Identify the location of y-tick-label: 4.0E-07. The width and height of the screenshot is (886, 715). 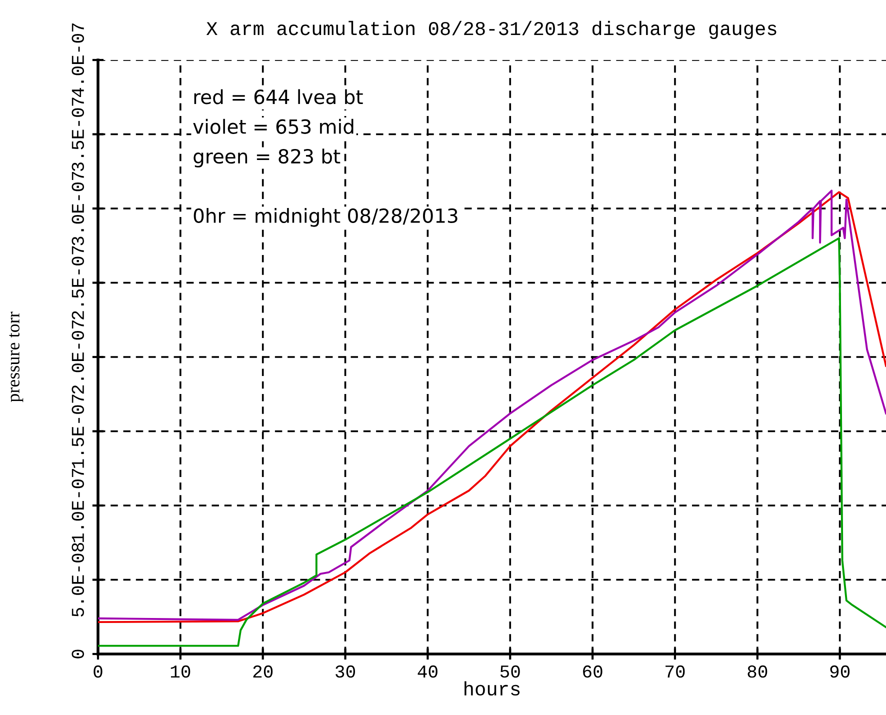
(78, 60).